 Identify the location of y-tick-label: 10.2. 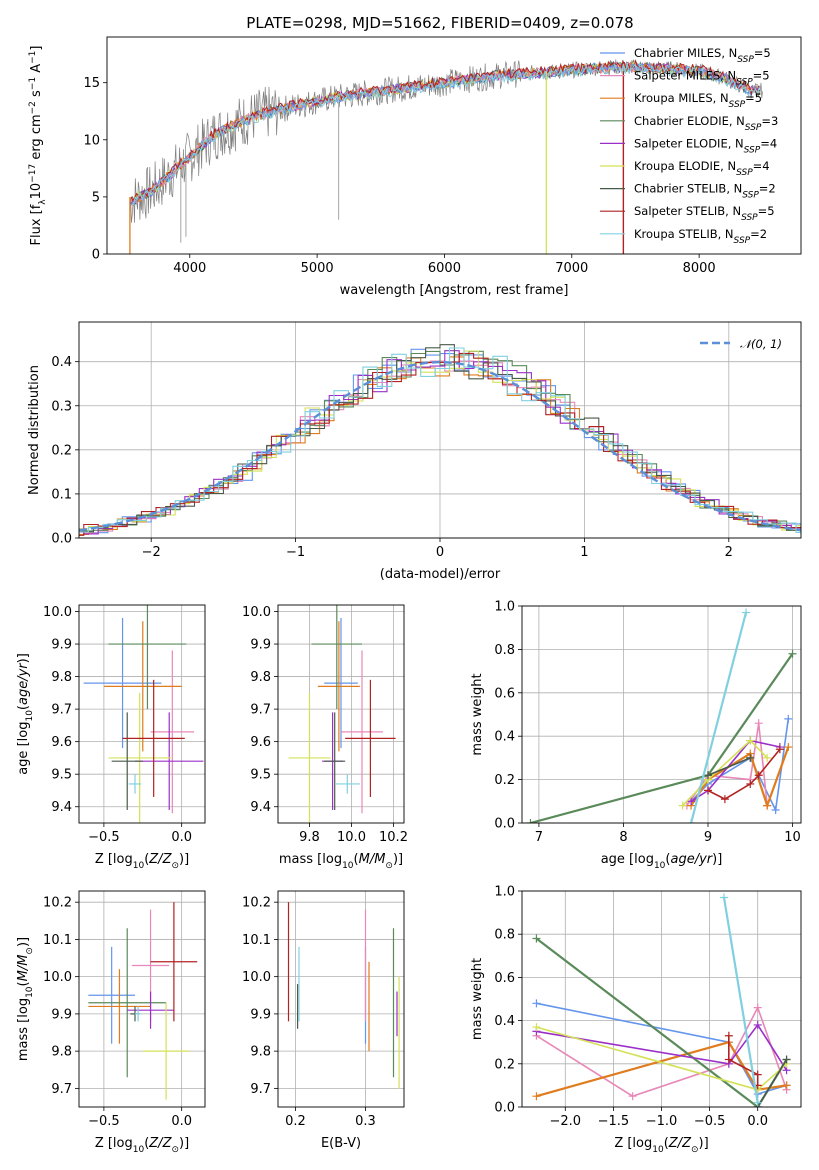
(256, 903).